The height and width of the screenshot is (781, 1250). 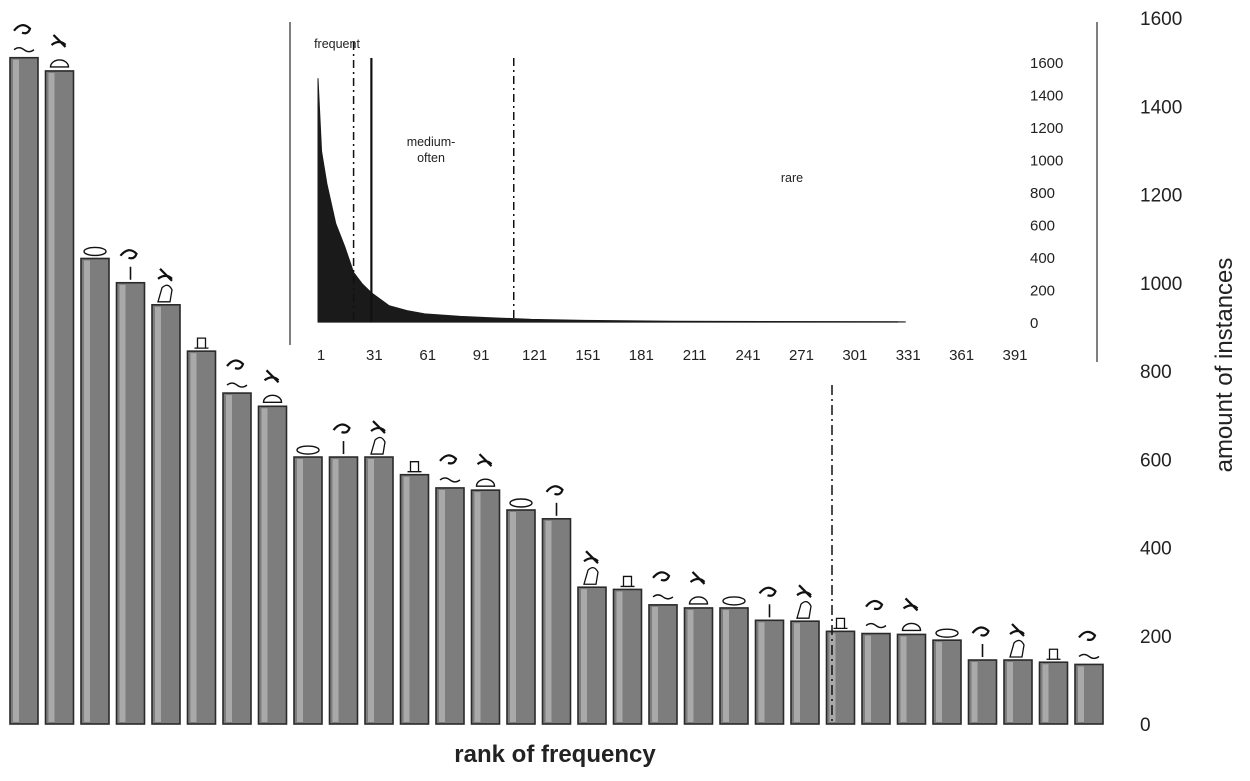 What do you see at coordinates (165, 285) in the screenshot?
I see `vulture-glyph` at bounding box center [165, 285].